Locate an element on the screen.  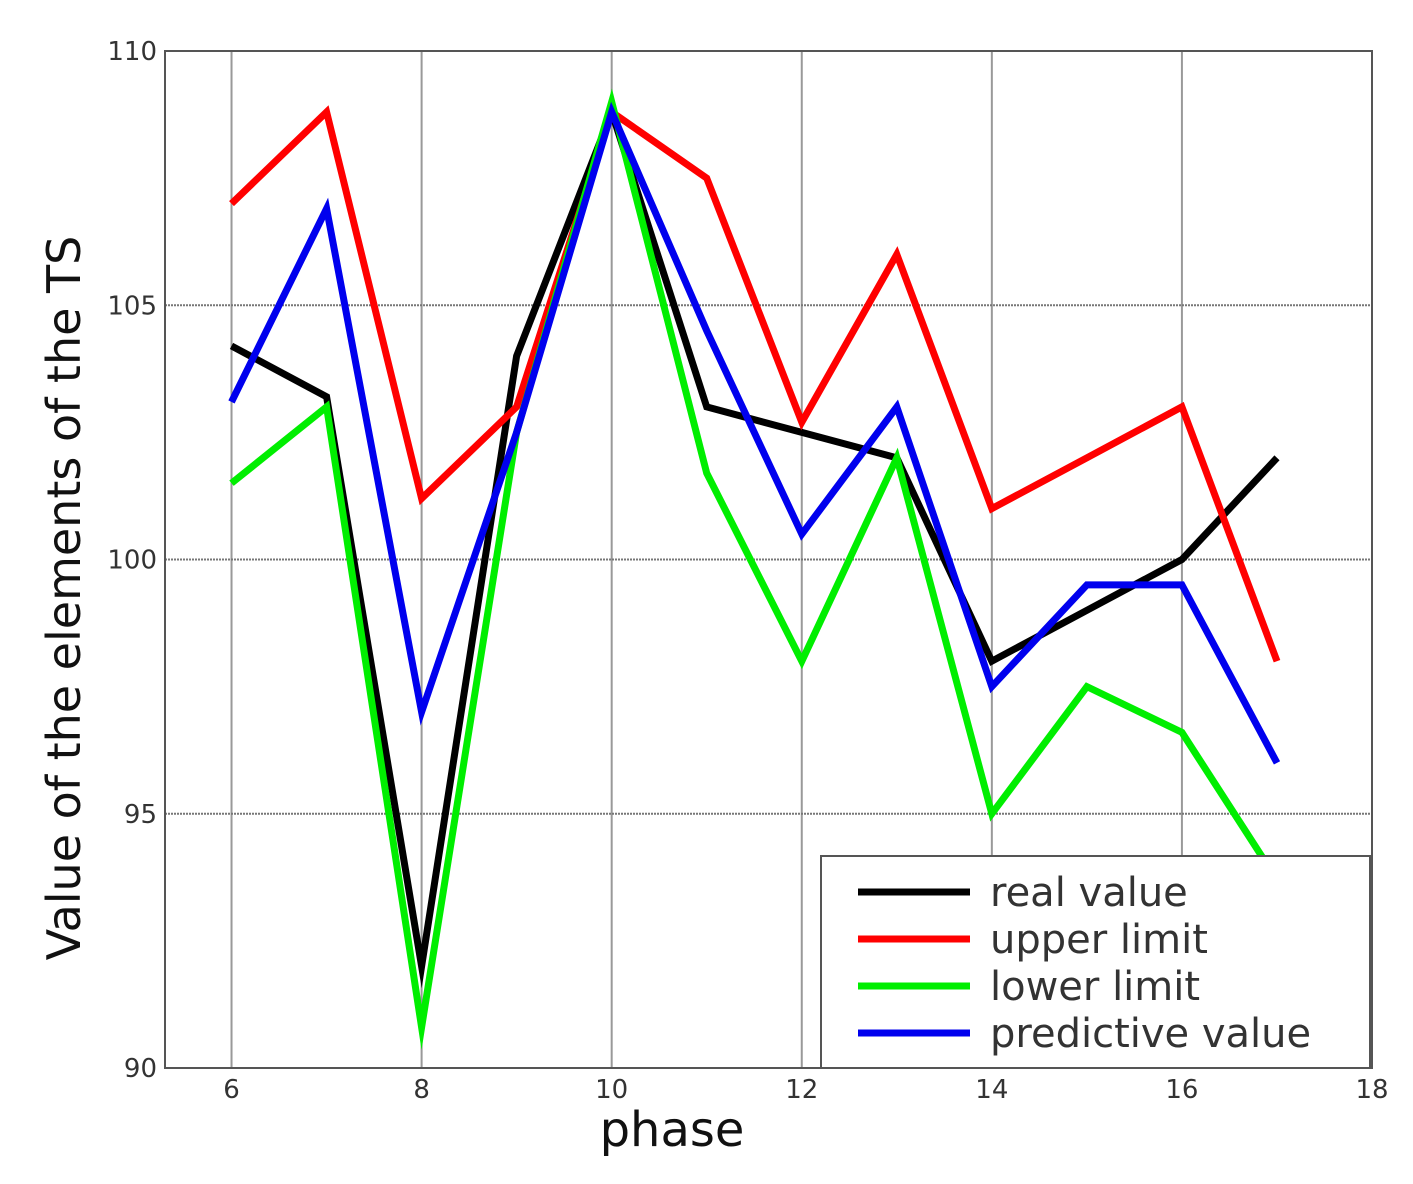
x-tick-label: 10 is located at coordinates (611, 1090).